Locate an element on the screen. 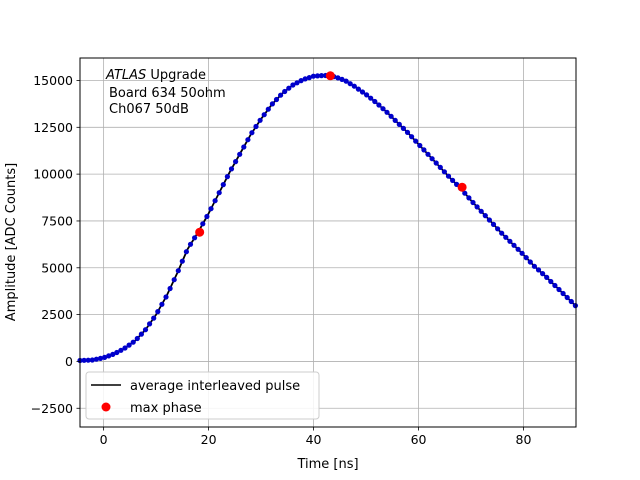 This screenshot has width=640, height=480. annotation-line1: ATLAS Upgrade is located at coordinates (155, 75).